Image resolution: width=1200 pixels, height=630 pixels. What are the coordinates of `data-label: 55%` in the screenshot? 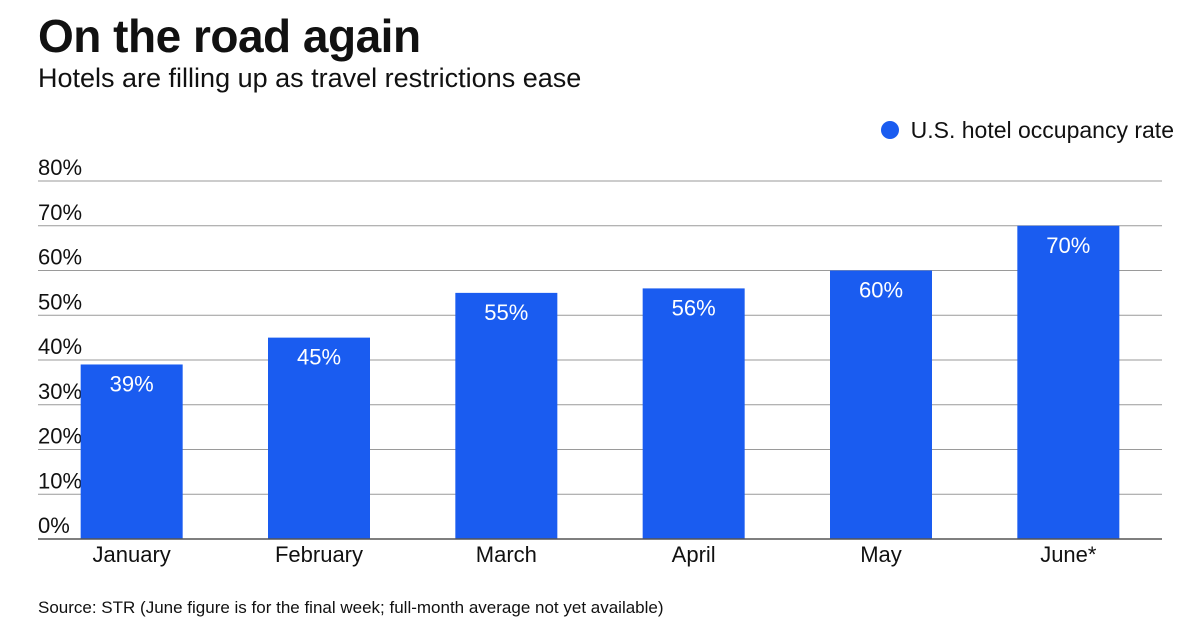 It's located at (506, 312).